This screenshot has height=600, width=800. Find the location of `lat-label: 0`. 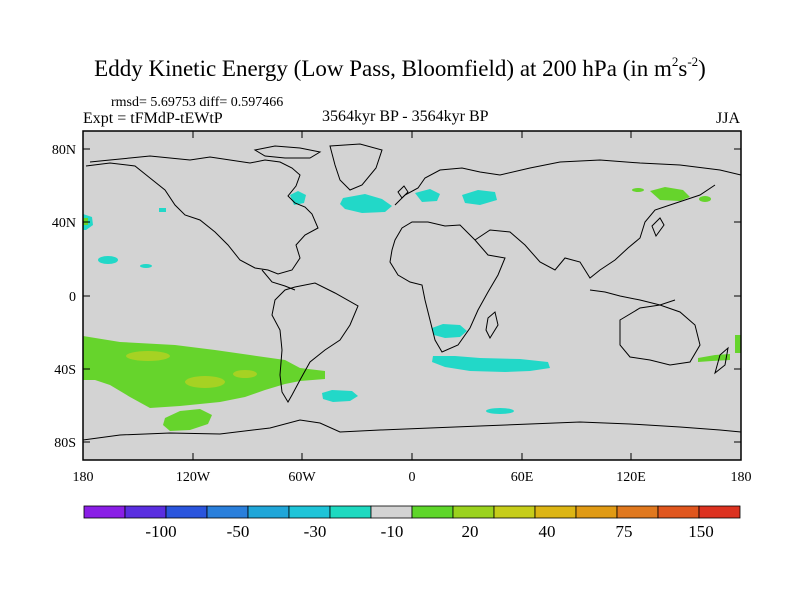

lat-label: 0 is located at coordinates (72, 297).